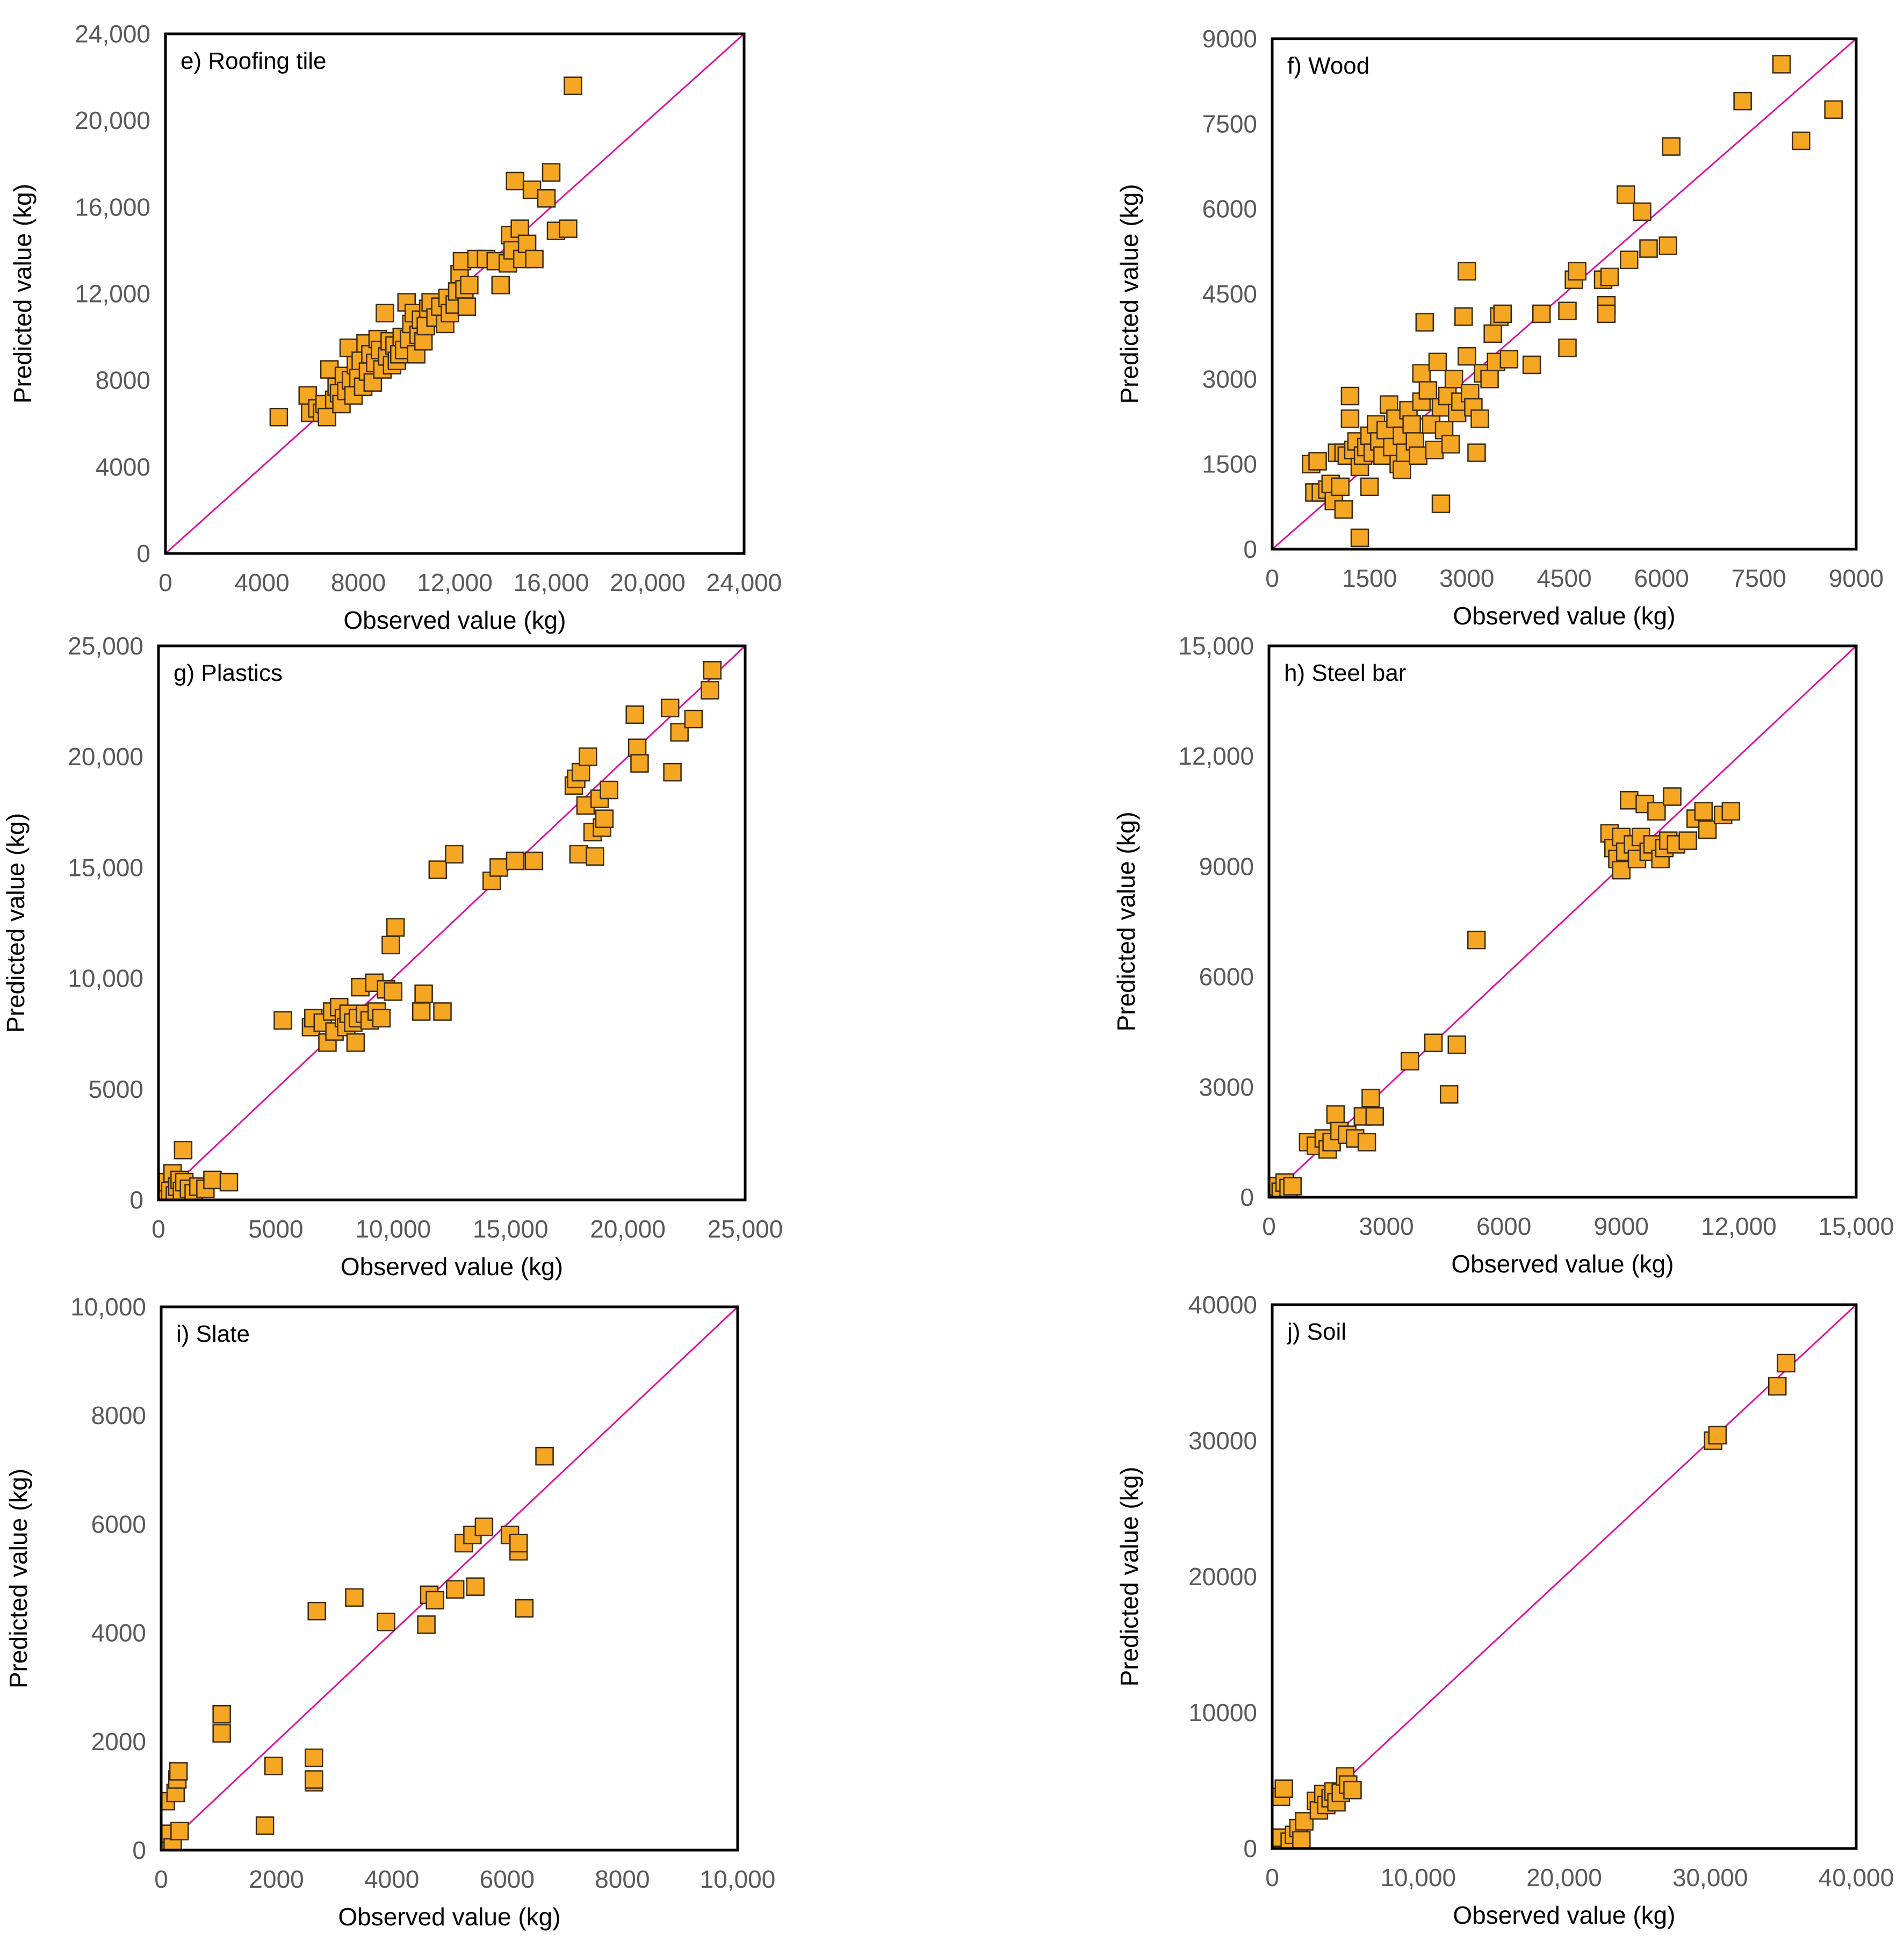  I want to click on x-tick-label-f: 9000, so click(1856, 578).